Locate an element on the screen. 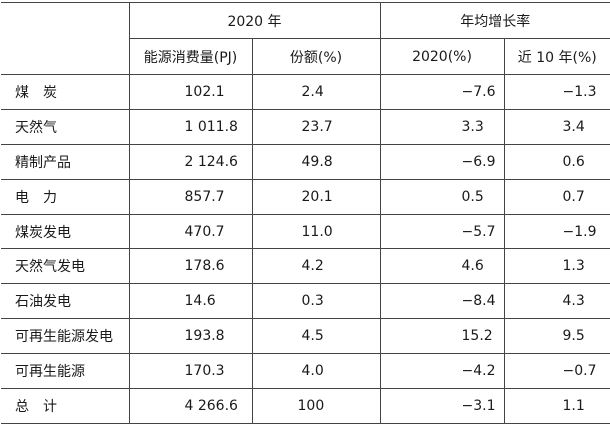 This screenshot has width=610, height=426. table-row: 电 力 857.7 20.1 0.5 0.7 is located at coordinates (305, 196).